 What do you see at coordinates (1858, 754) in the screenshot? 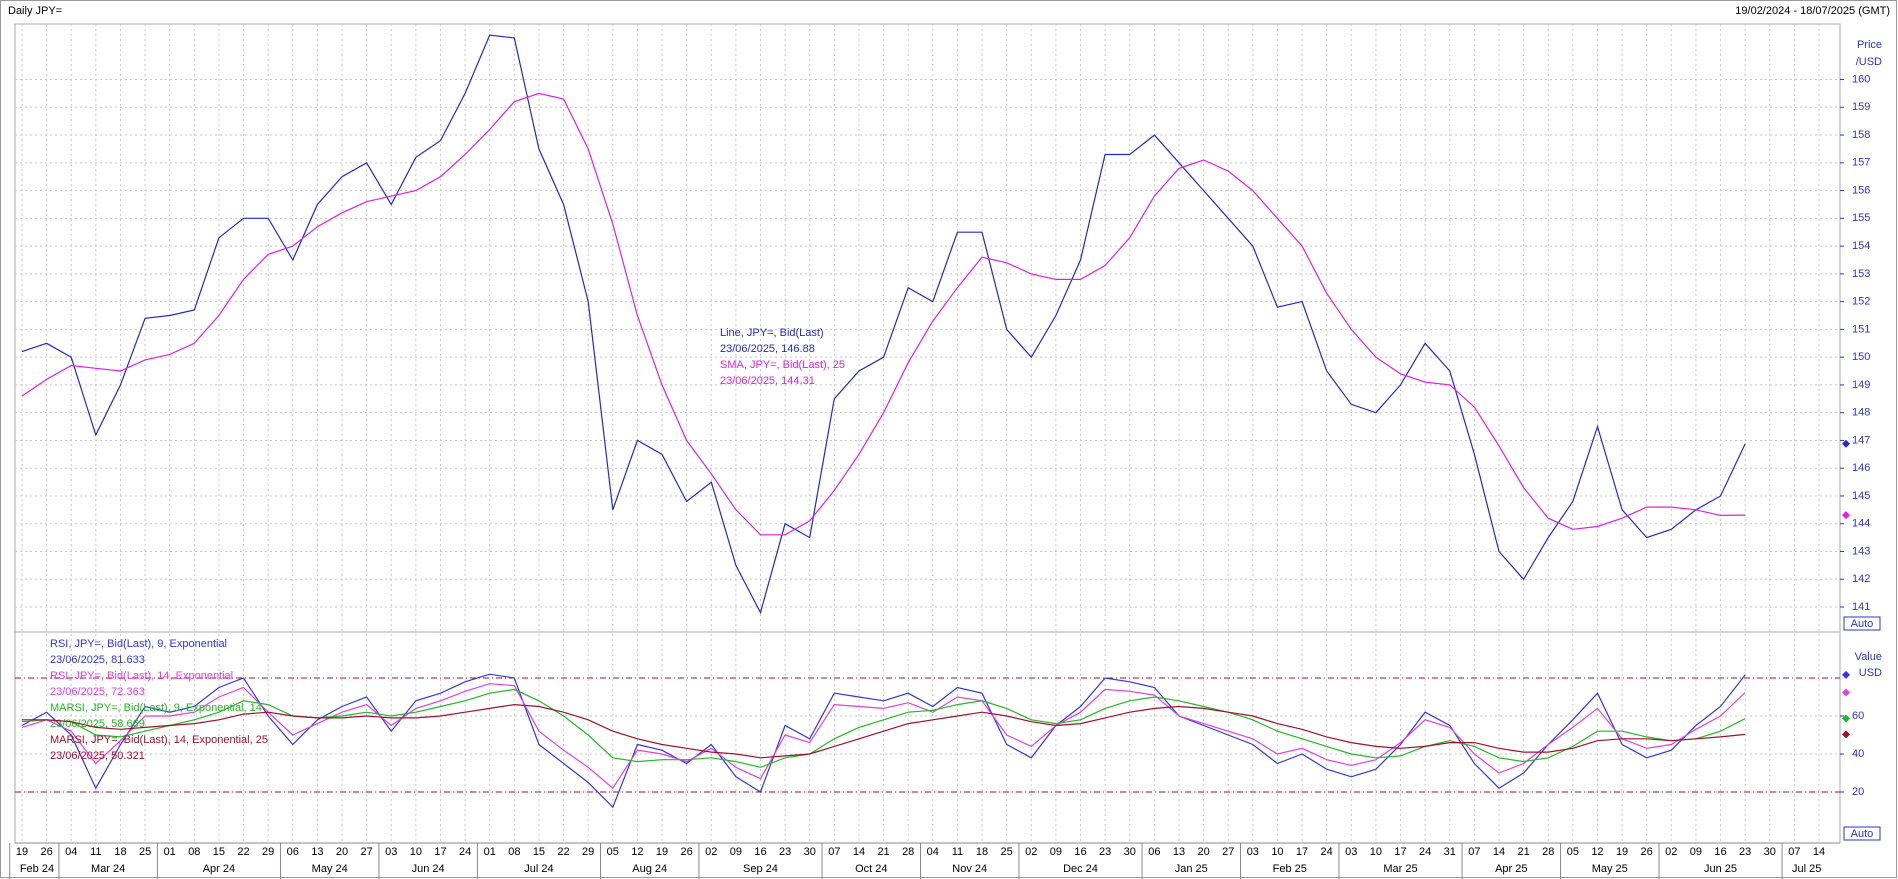
I see `y-tick-label: 40` at bounding box center [1858, 754].